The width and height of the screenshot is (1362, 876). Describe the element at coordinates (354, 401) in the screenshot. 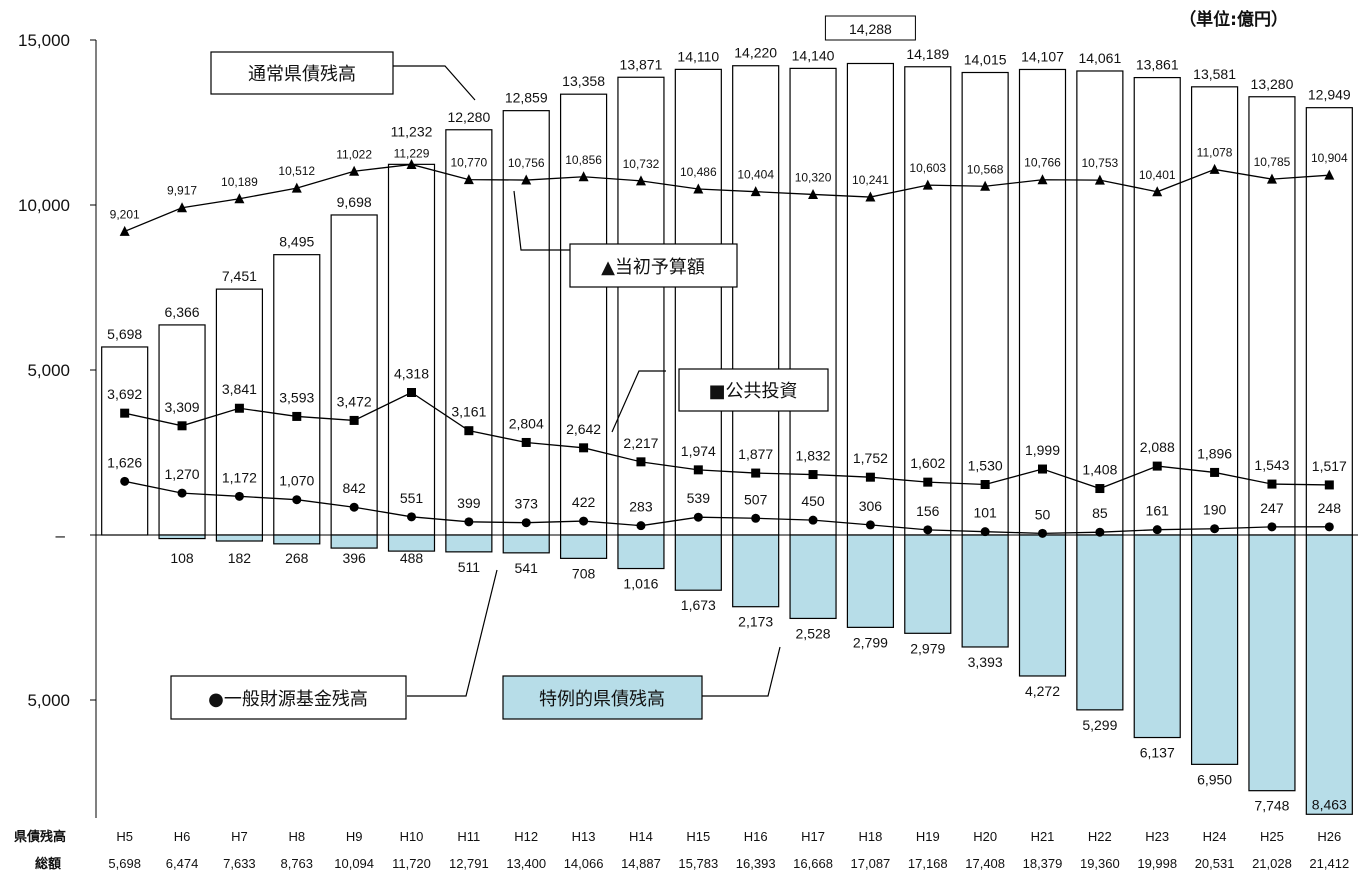

I see `label-public: 3,472` at that location.